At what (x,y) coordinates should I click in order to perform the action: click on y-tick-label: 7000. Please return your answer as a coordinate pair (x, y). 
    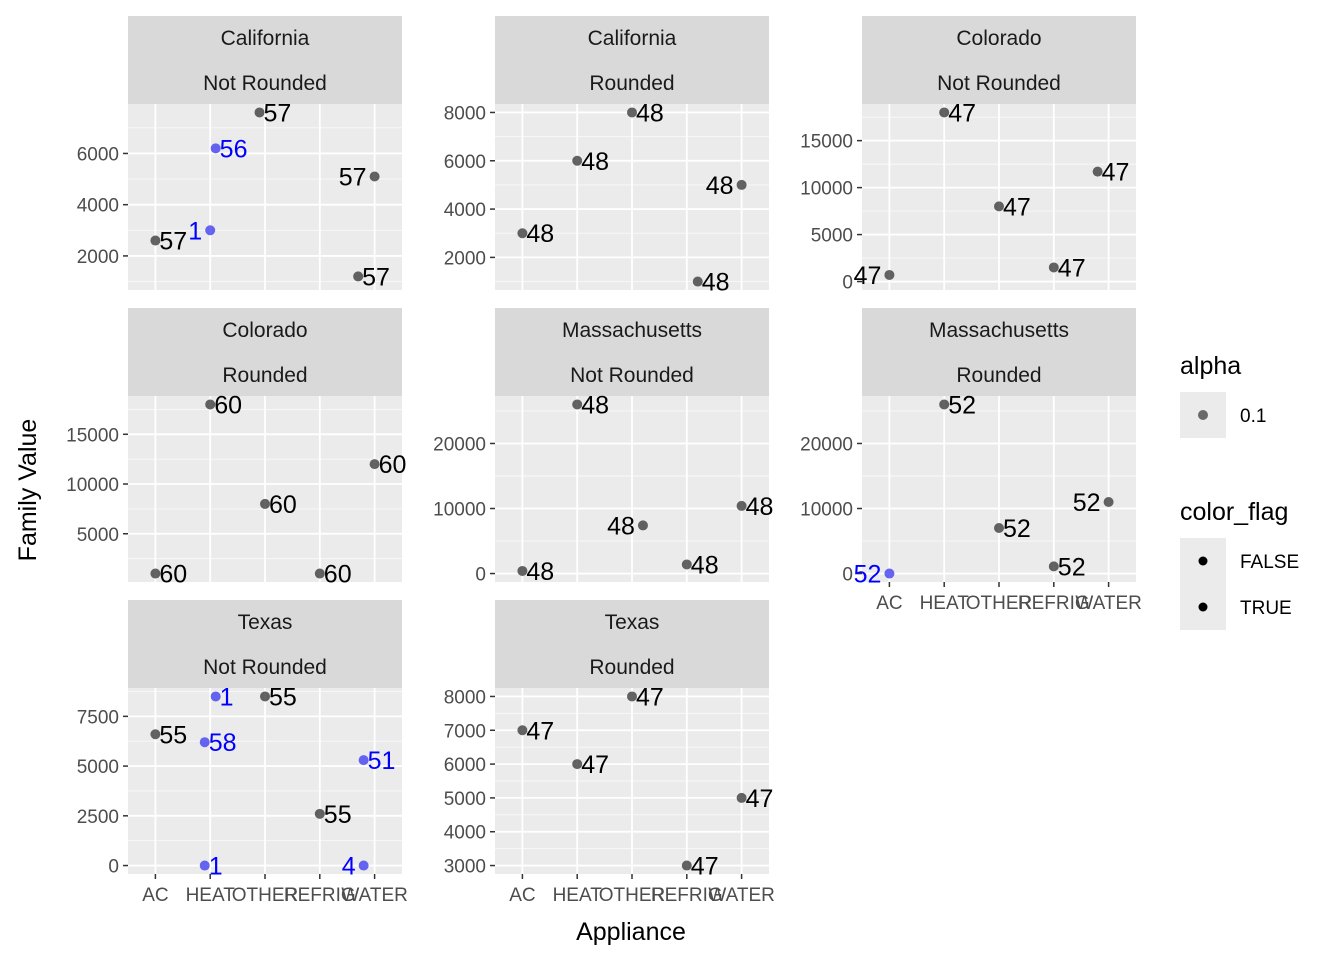
    Looking at the image, I should click on (465, 731).